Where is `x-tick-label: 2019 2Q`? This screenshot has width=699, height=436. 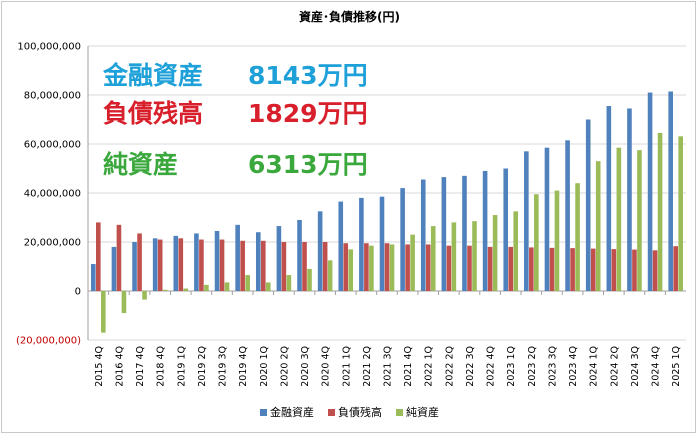
x-tick-label: 2019 2Q is located at coordinates (202, 366).